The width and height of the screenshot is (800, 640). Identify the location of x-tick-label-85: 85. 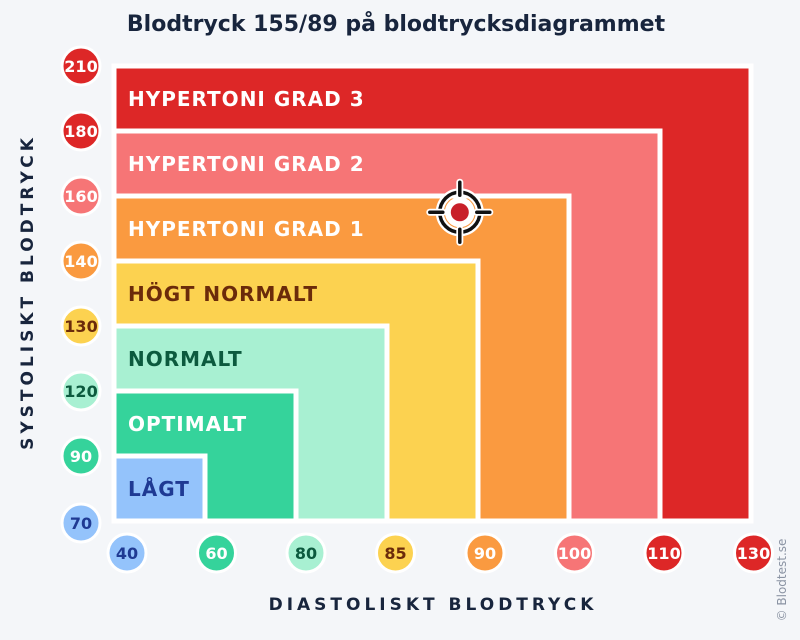
(395, 553).